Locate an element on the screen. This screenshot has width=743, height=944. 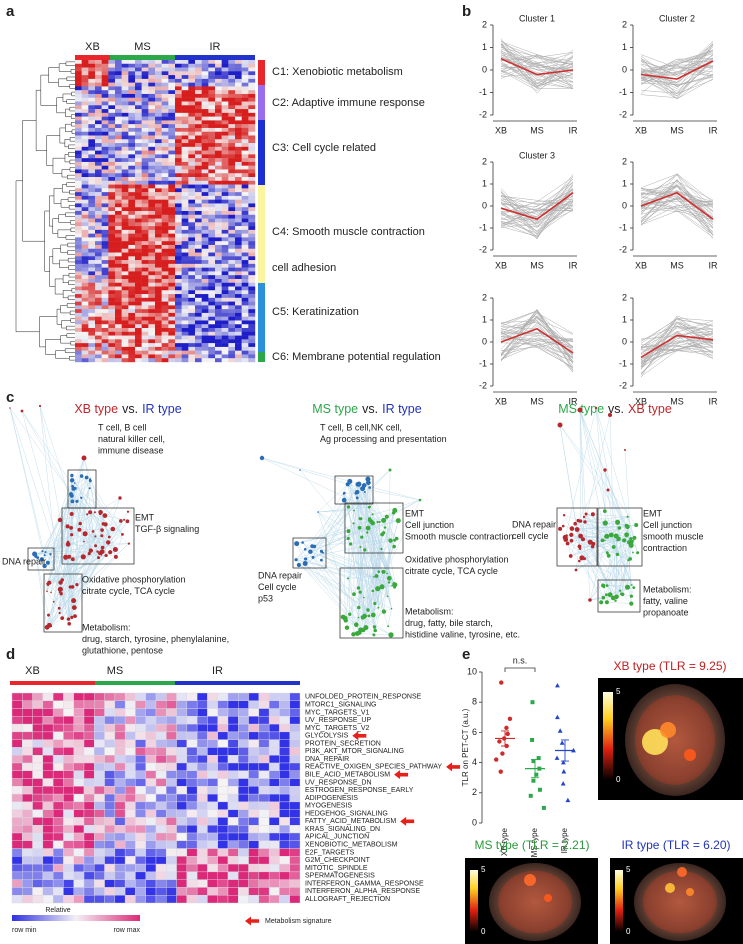
colorbar is located at coordinates (608, 736).